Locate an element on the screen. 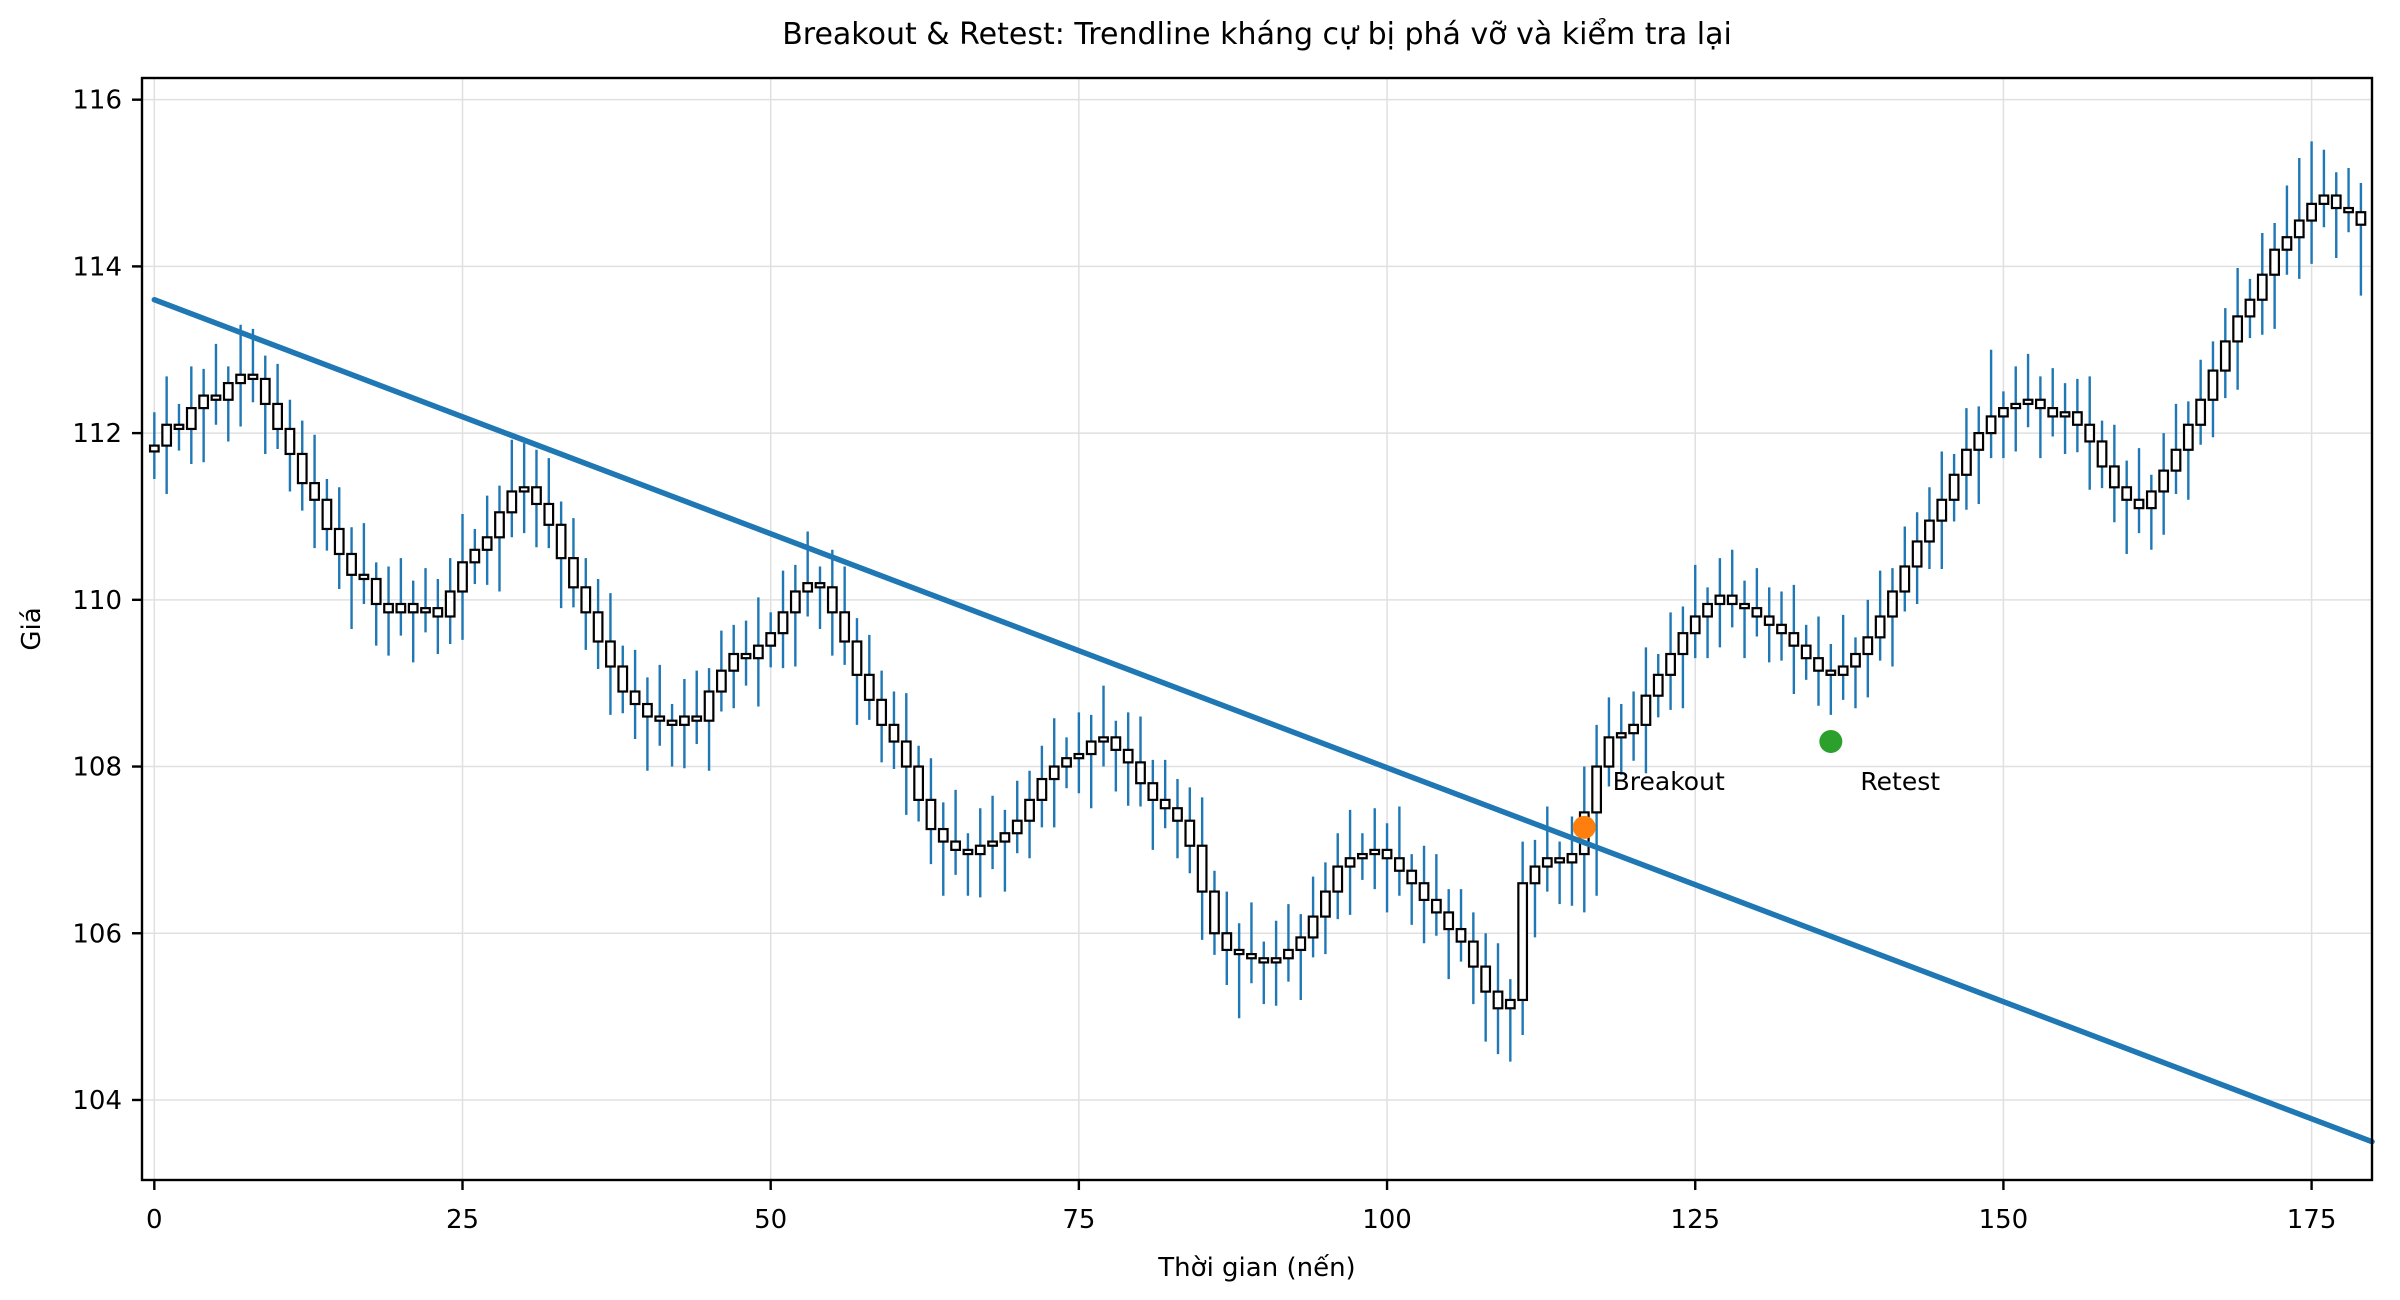 Image resolution: width=2400 pixels, height=1300 pixels. breakout-annotation: Breakout is located at coordinates (1669, 781).